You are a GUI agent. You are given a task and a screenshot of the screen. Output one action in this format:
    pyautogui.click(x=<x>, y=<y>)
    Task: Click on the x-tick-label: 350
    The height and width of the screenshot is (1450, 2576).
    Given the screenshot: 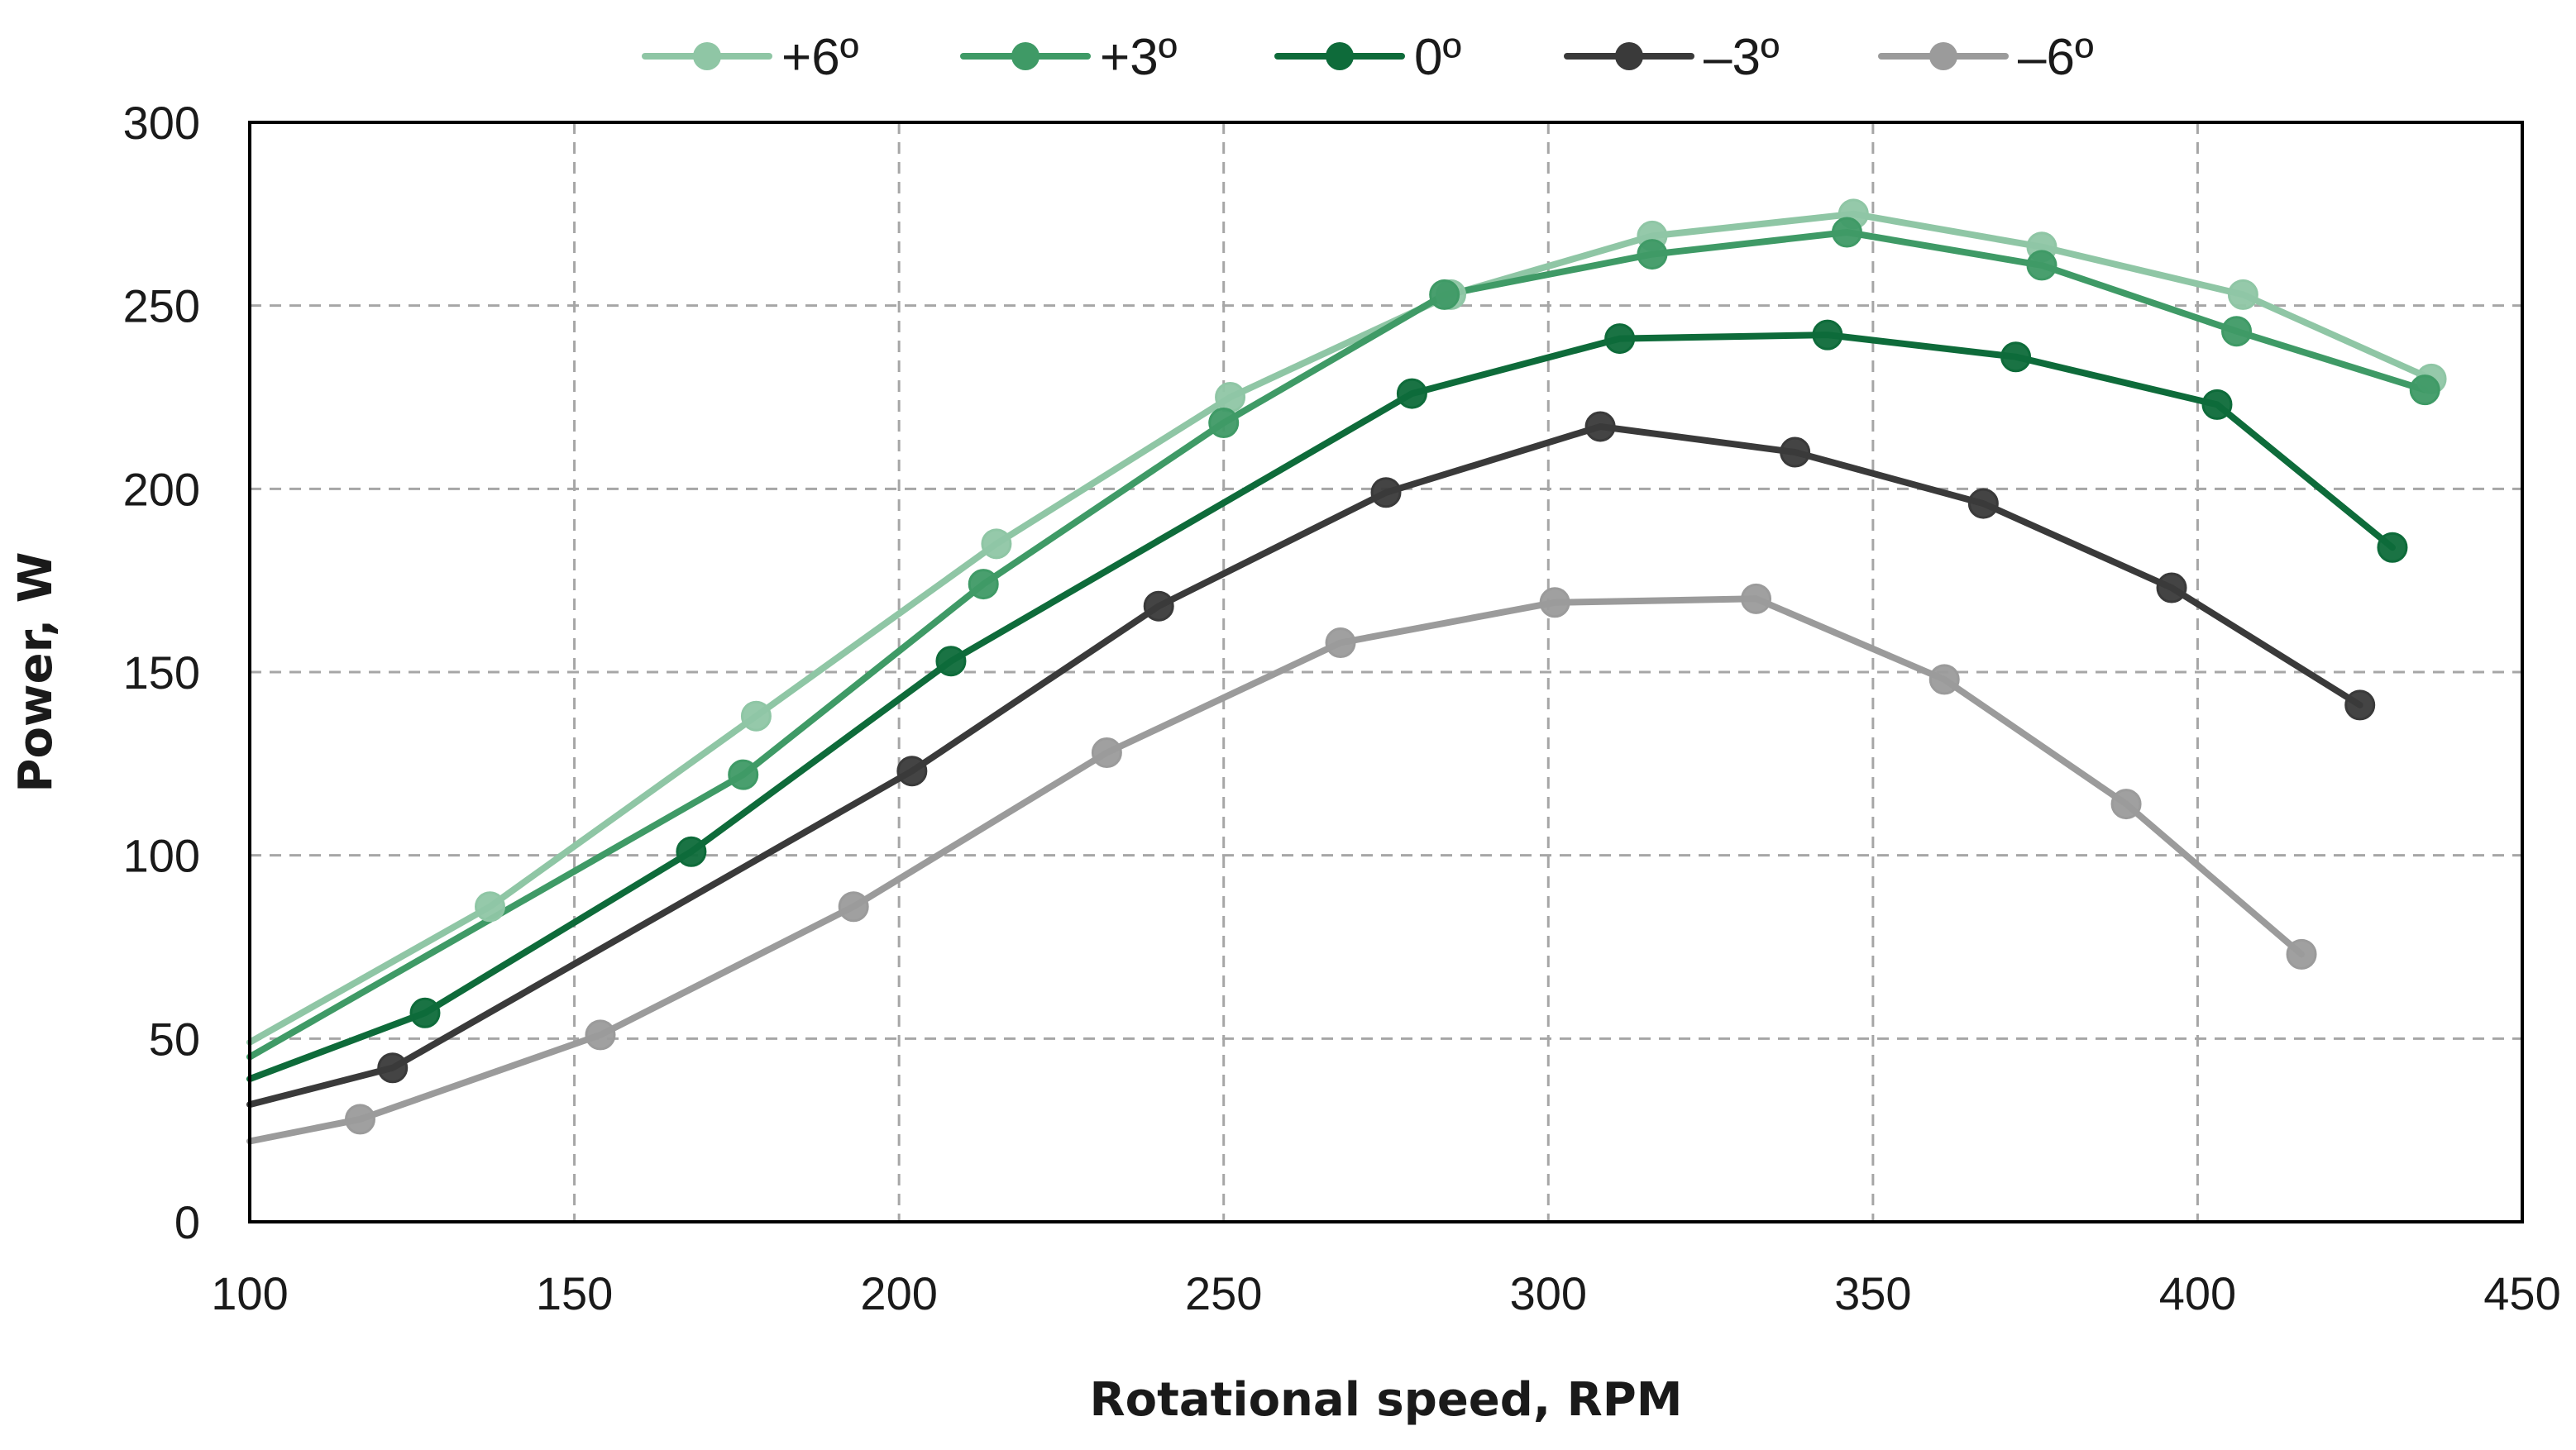 What is the action you would take?
    pyautogui.click(x=1872, y=1293)
    